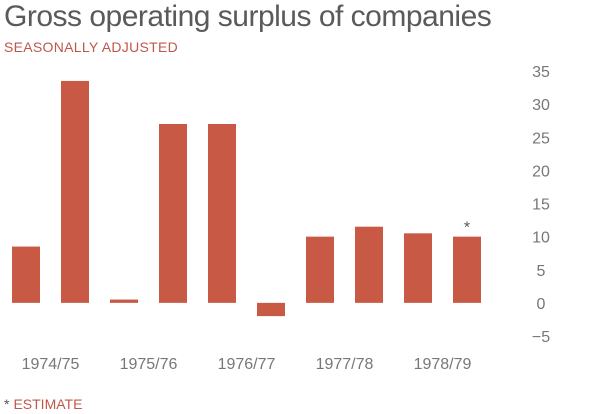 This screenshot has height=414, width=600. What do you see at coordinates (541, 337) in the screenshot?
I see `y-tick-label: −5` at bounding box center [541, 337].